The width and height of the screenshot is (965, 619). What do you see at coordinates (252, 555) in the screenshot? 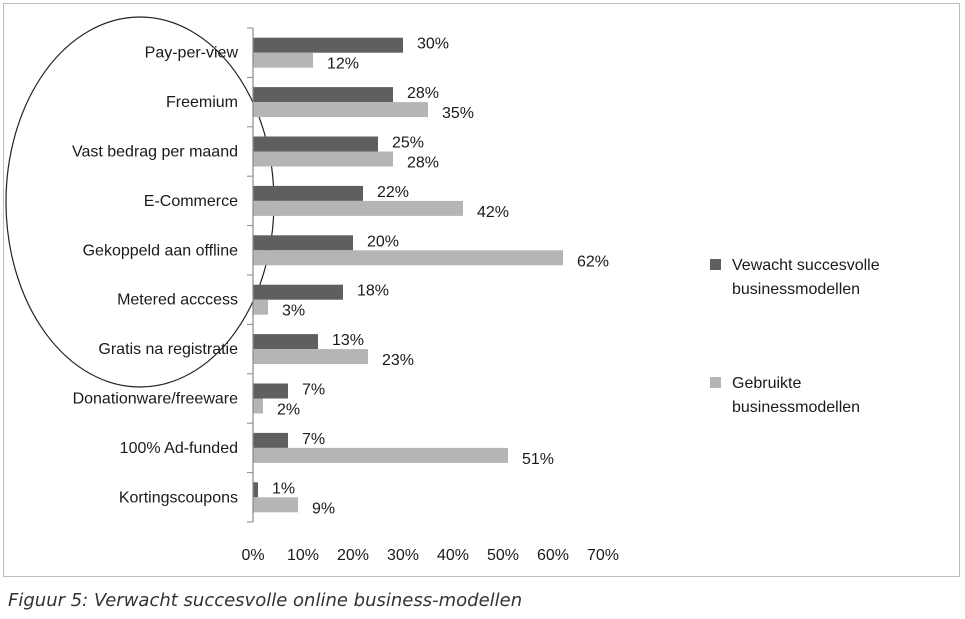
I see `x-tick-label: 0%` at bounding box center [252, 555].